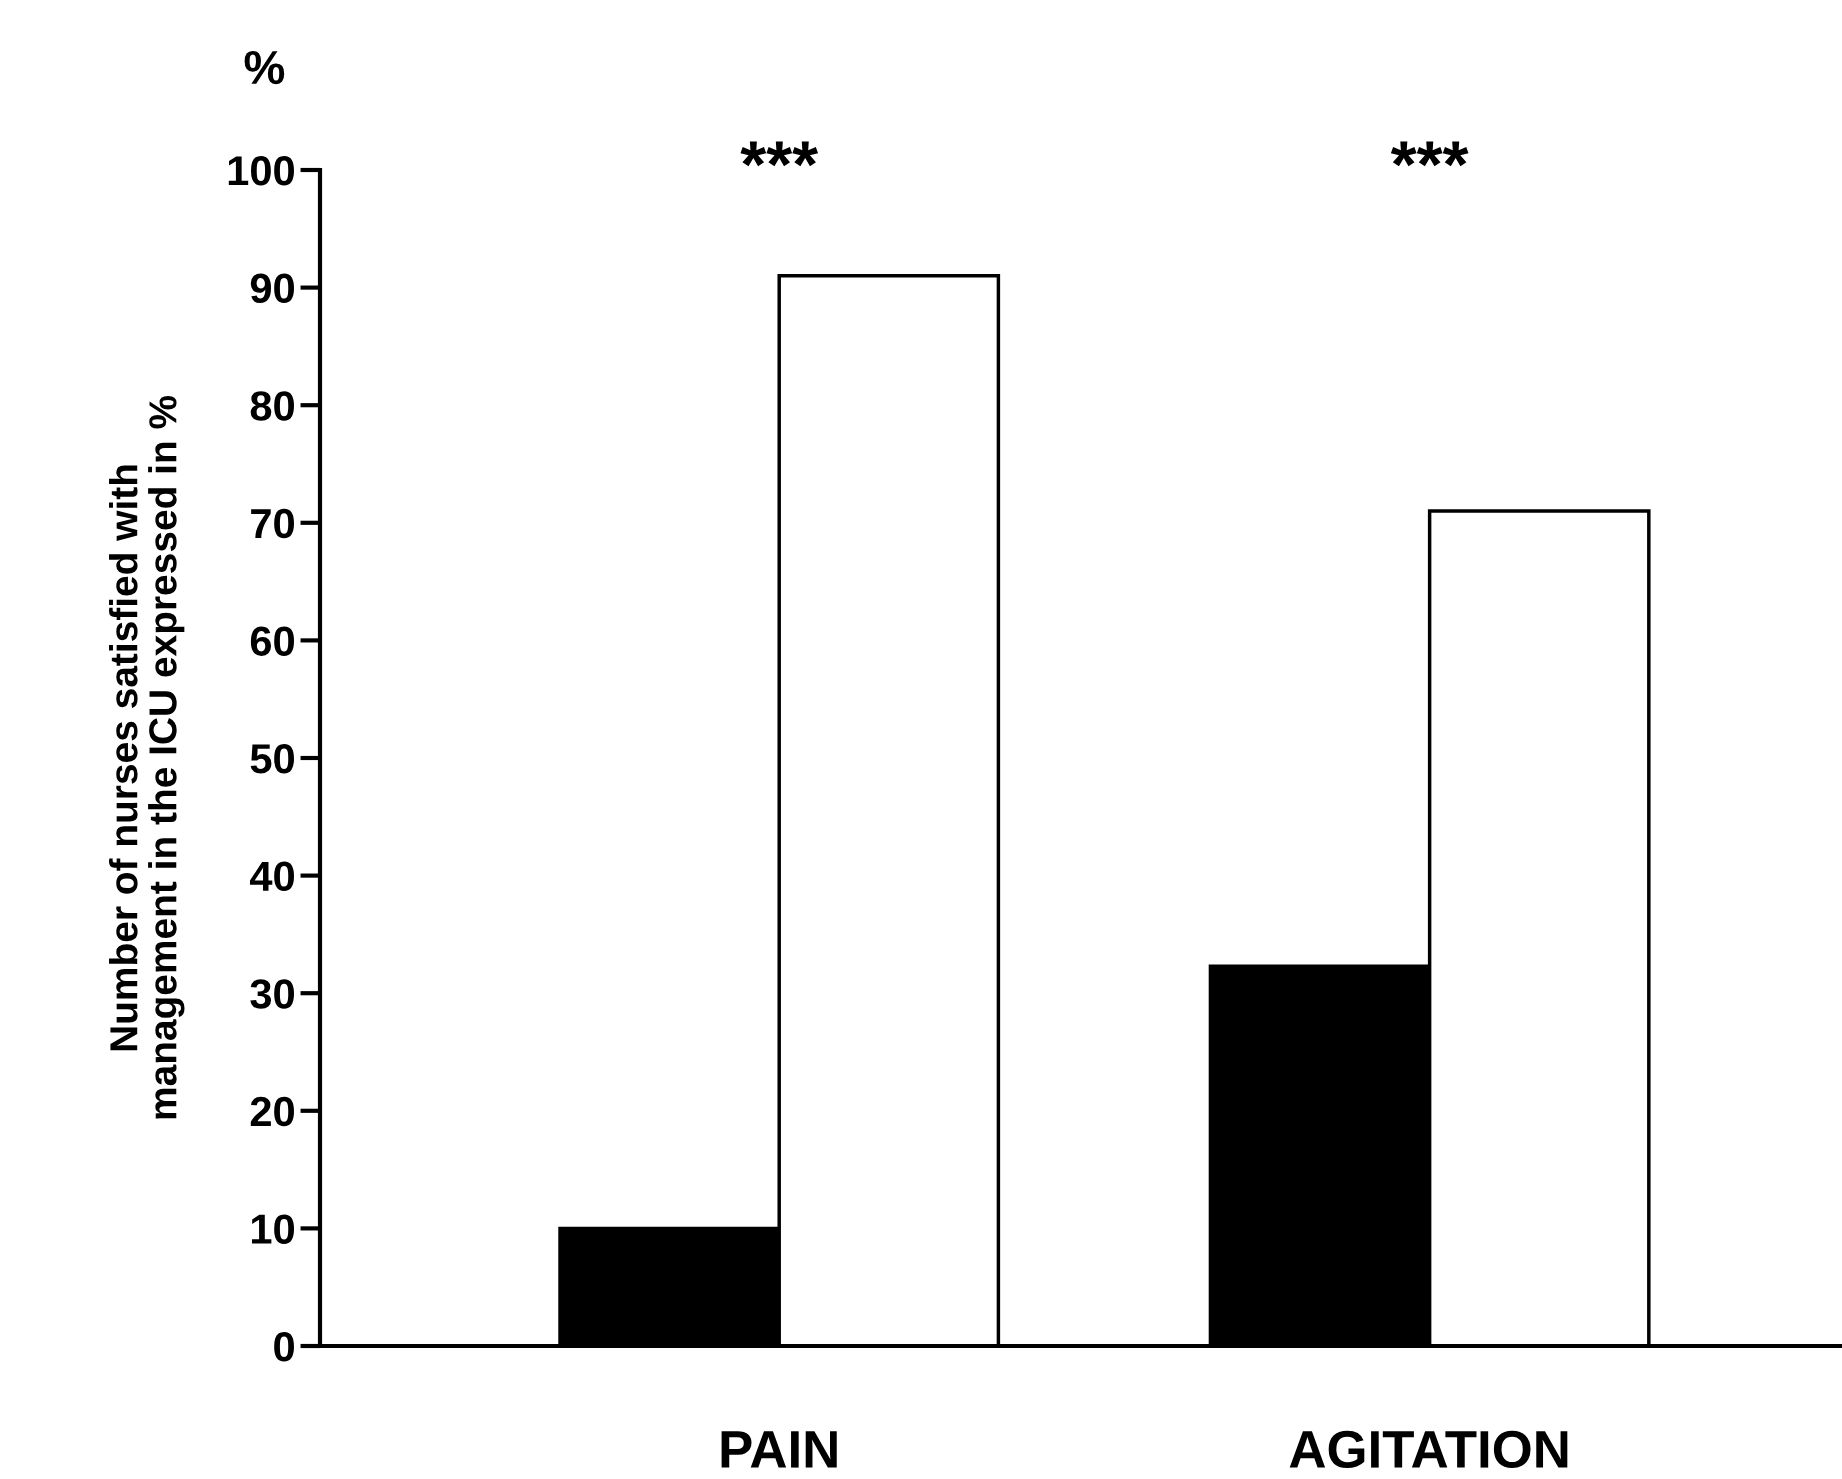 The height and width of the screenshot is (1479, 1842). I want to click on y-tick-label: 60, so click(272, 641).